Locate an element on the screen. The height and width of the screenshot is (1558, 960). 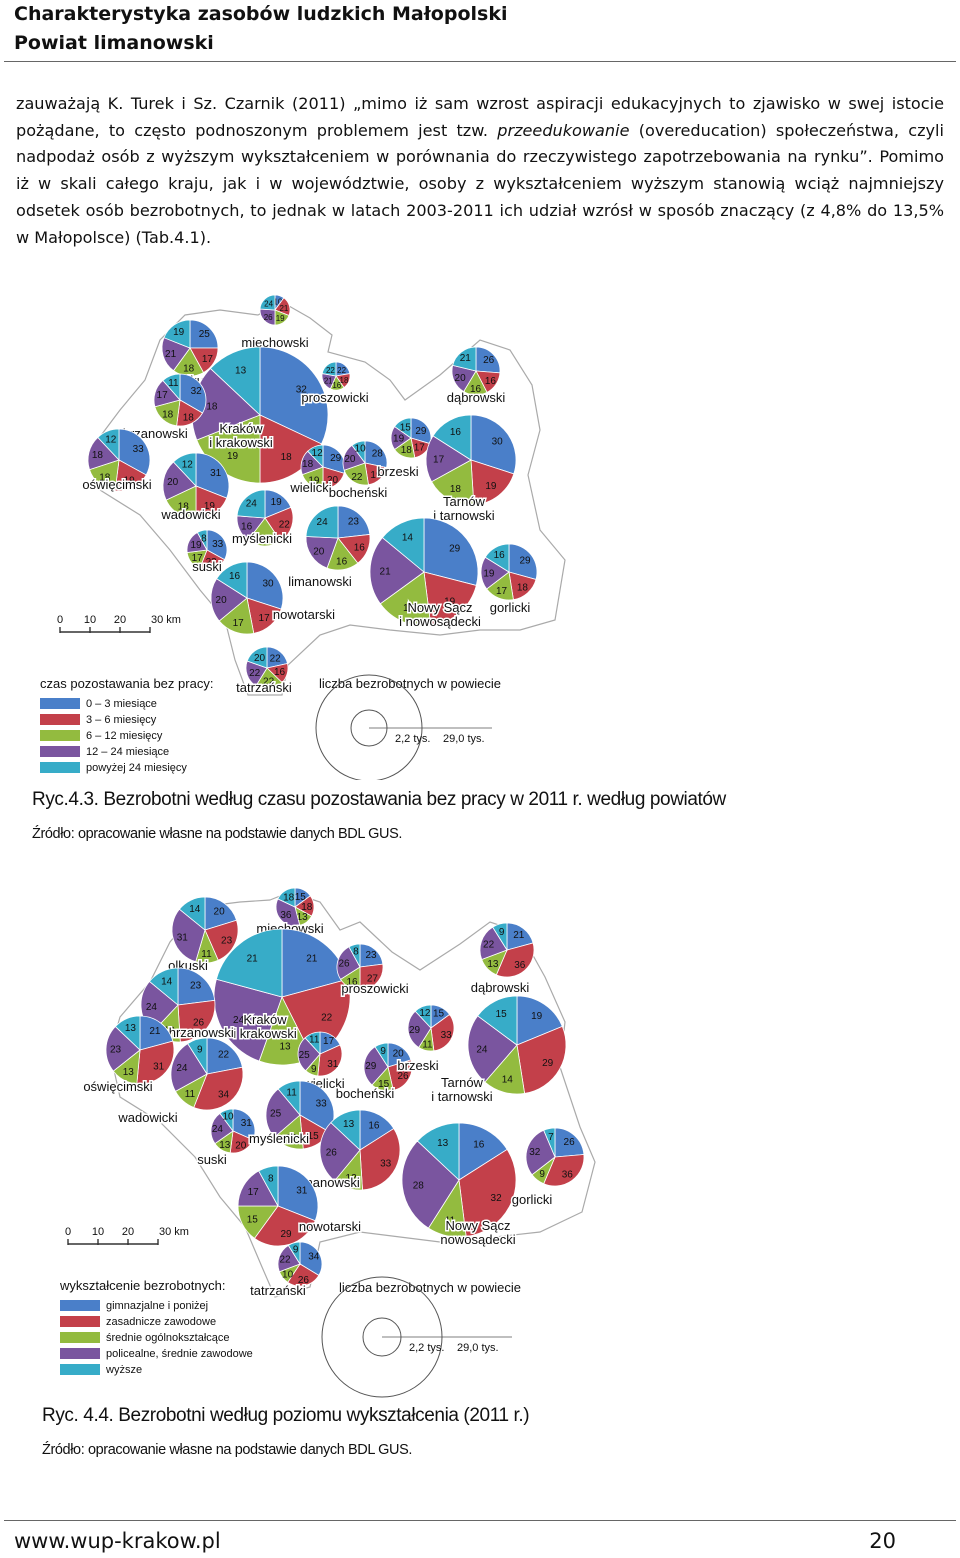
fig2-value-label-dabrowski-4: 9 is located at coordinates (502, 932).